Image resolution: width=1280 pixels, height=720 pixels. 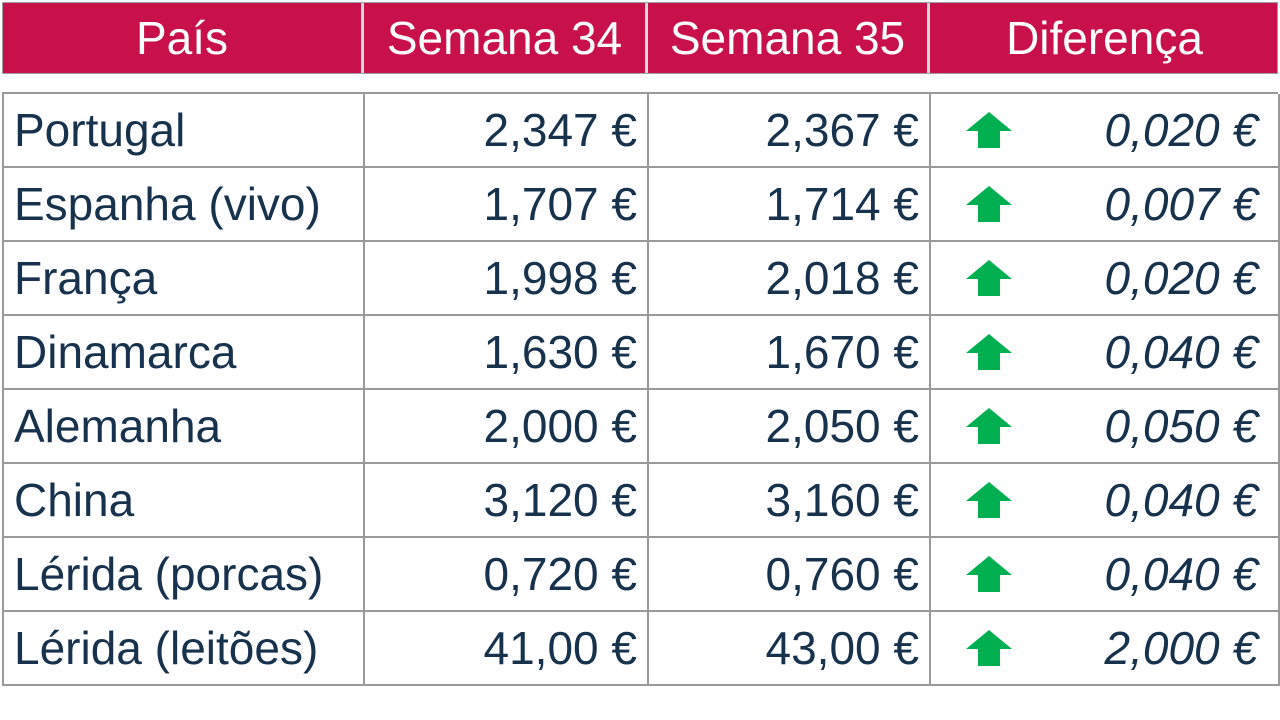 What do you see at coordinates (184, 649) in the screenshot?
I see `country-cell: Lérida (leitões)` at bounding box center [184, 649].